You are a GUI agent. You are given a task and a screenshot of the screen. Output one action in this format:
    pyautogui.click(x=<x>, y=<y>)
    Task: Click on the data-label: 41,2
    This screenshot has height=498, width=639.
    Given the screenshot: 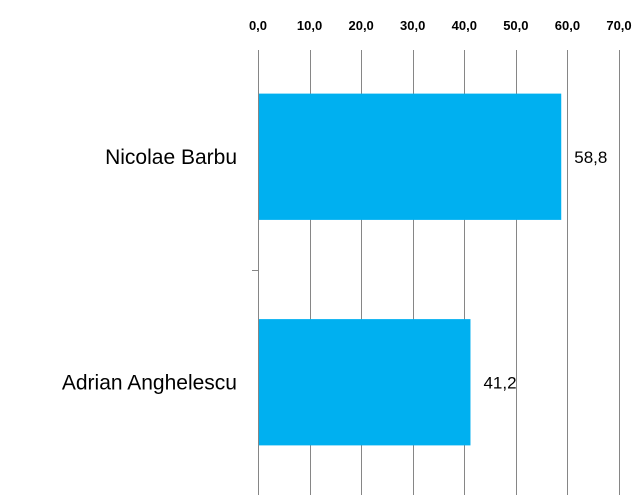 What is the action you would take?
    pyautogui.click(x=499, y=382)
    